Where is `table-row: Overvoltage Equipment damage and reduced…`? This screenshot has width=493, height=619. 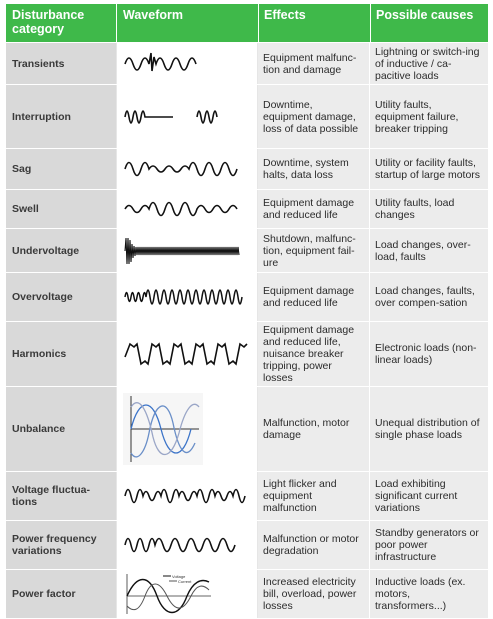 table-row: Overvoltage Equipment damage and reduced… is located at coordinates (247, 297).